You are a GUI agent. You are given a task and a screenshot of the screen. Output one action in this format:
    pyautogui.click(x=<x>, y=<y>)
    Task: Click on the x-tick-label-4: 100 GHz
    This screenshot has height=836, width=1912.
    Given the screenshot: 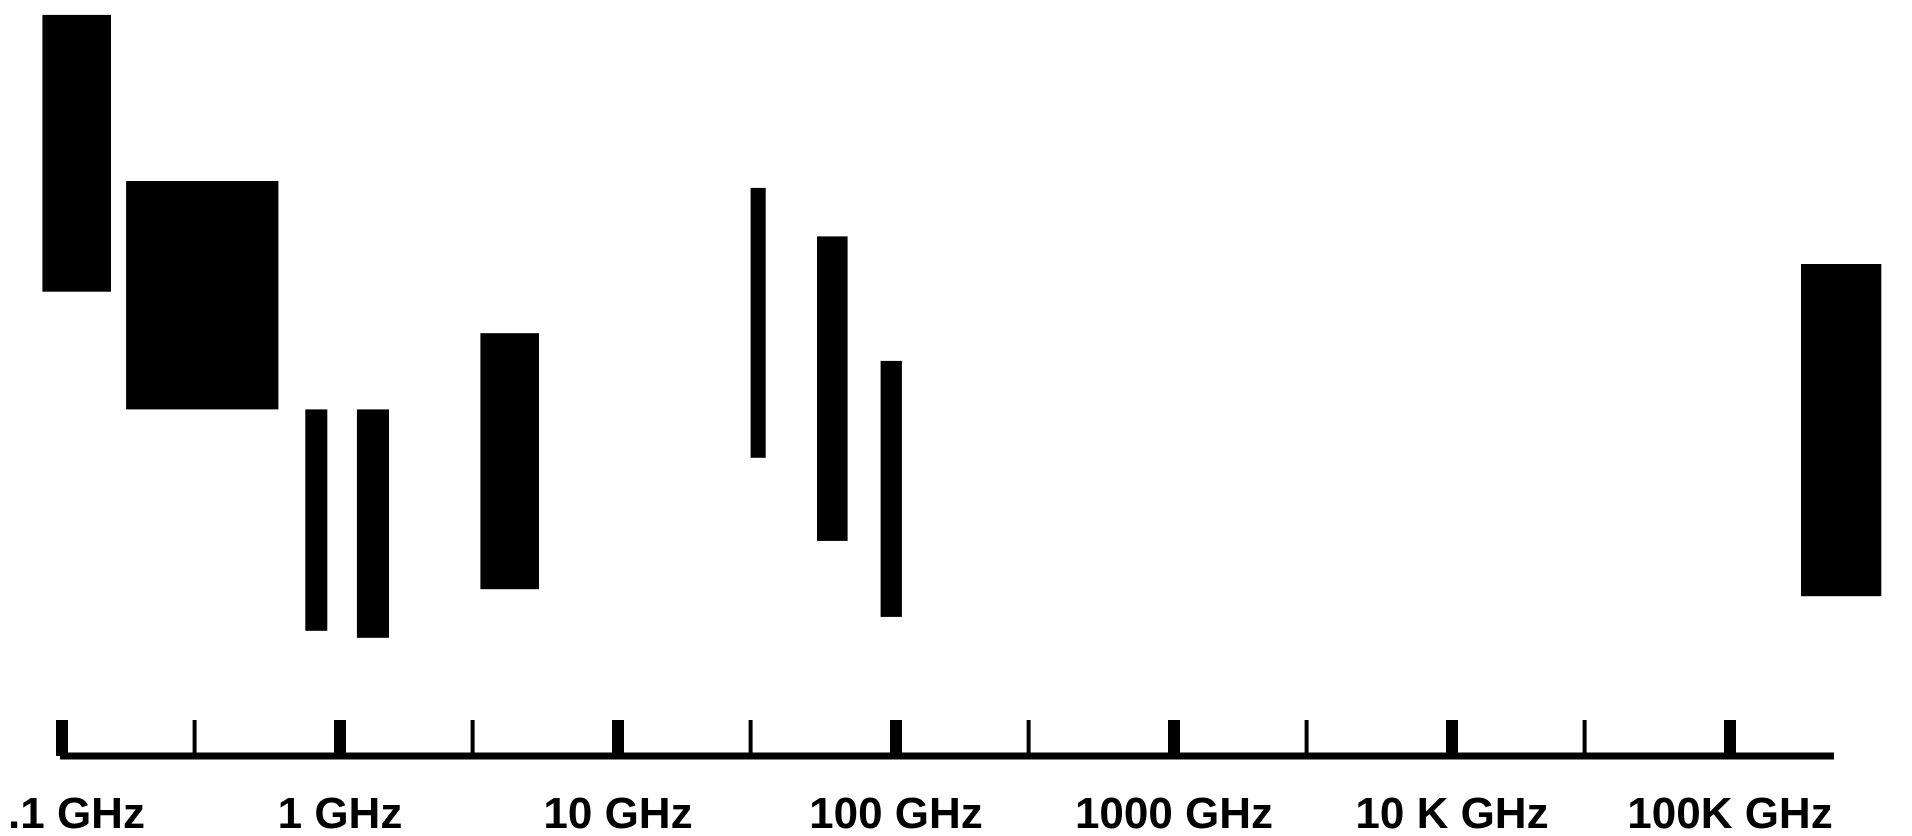 What is the action you would take?
    pyautogui.click(x=896, y=812)
    